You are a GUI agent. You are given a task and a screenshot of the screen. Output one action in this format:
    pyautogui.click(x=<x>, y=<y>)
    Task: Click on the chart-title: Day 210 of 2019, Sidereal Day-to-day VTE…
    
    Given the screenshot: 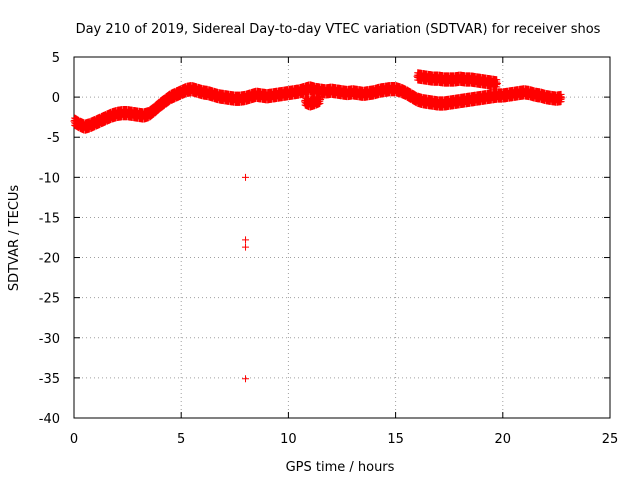 What is the action you would take?
    pyautogui.click(x=338, y=29)
    